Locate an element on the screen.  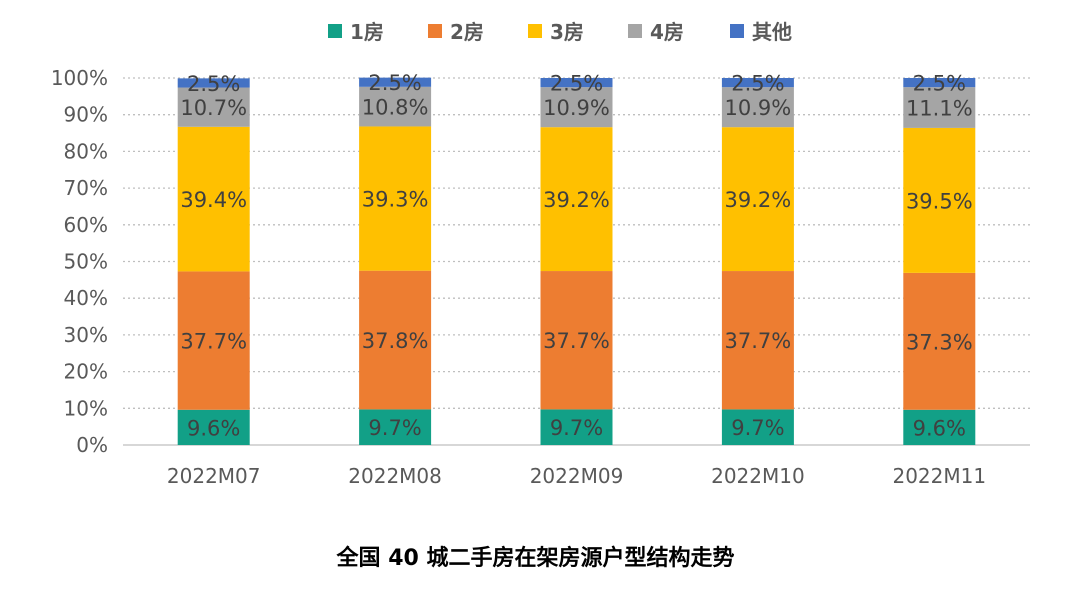
data-label: 37.3% is located at coordinates (939, 342).